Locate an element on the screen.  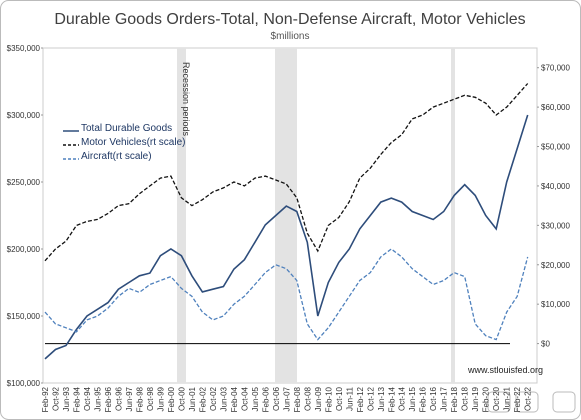
x-tick-label: Jun-99 is located at coordinates (160, 398).